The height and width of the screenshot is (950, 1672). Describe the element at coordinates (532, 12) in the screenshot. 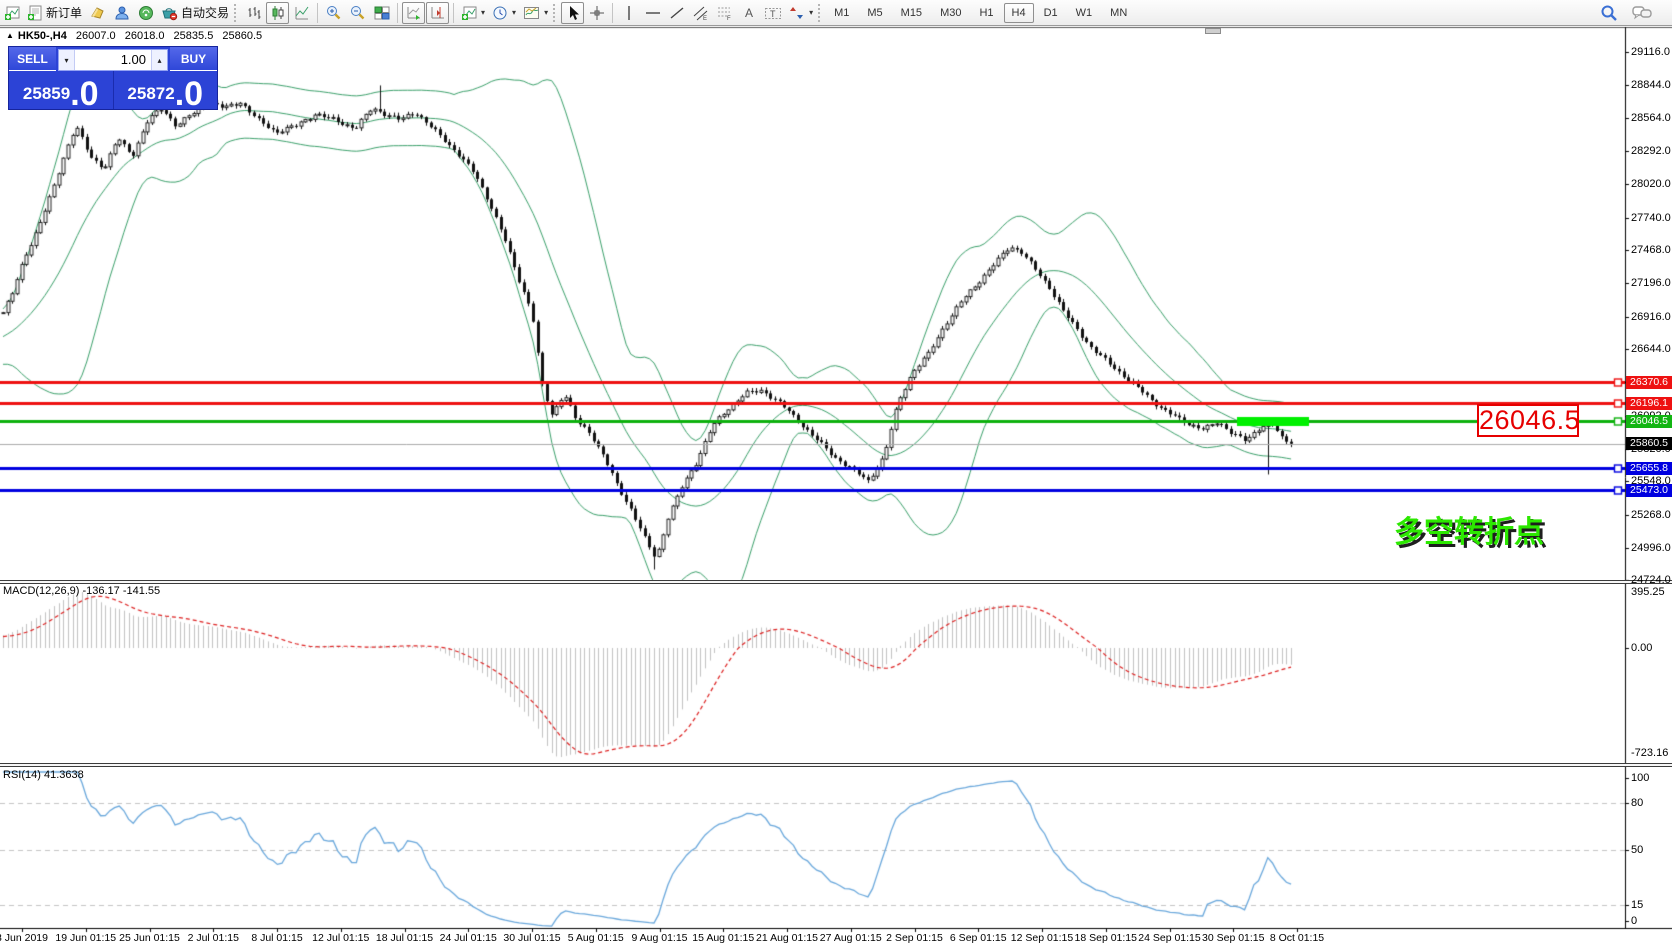

I see `template-icon` at that location.